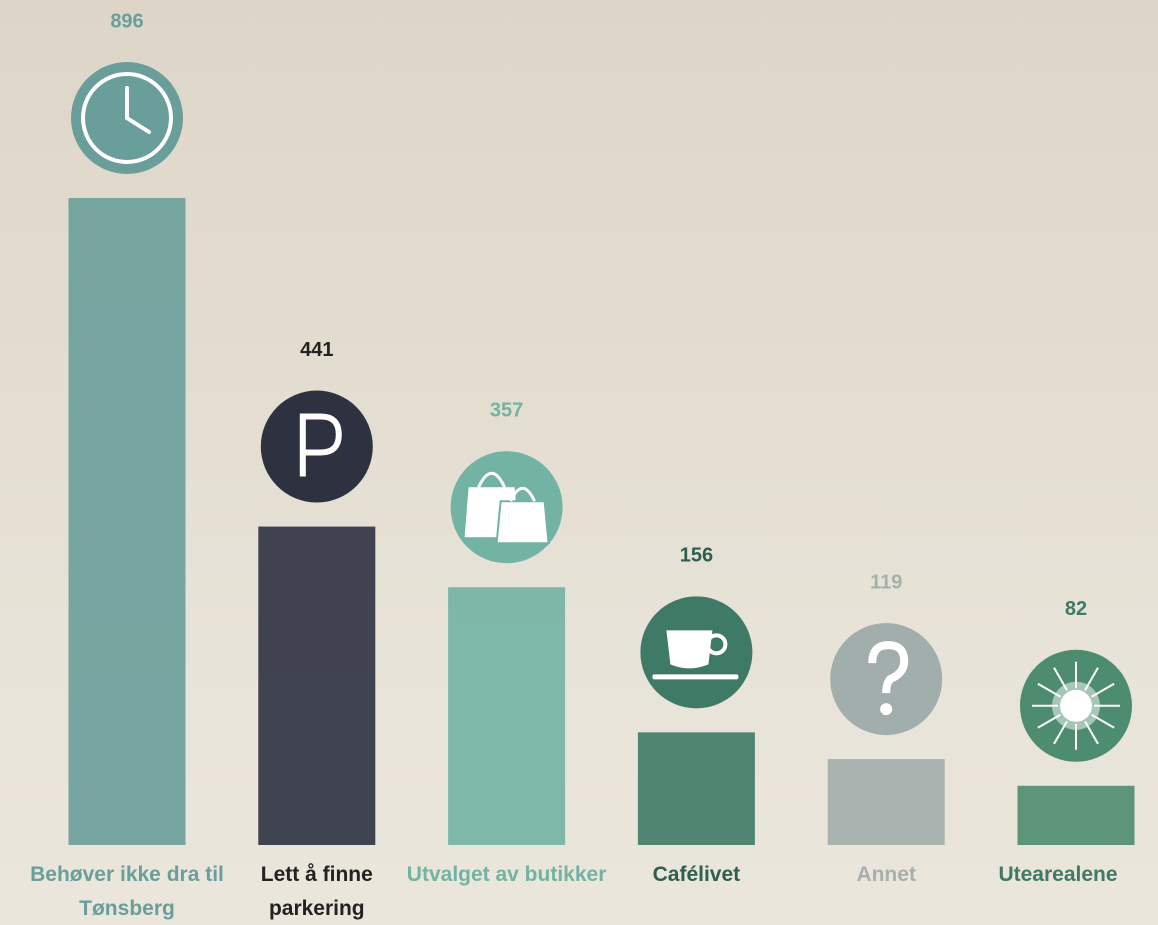 This screenshot has width=1158, height=925. Describe the element at coordinates (886, 709) in the screenshot. I see `question-dot` at that location.